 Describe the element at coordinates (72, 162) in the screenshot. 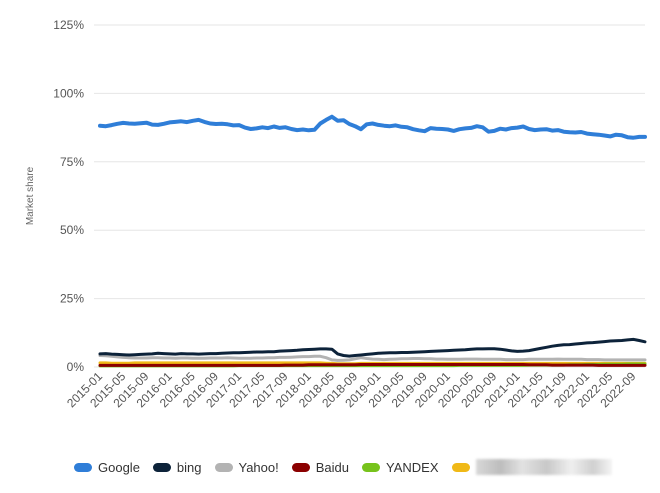

I see `y-tick-label: 75%` at that location.